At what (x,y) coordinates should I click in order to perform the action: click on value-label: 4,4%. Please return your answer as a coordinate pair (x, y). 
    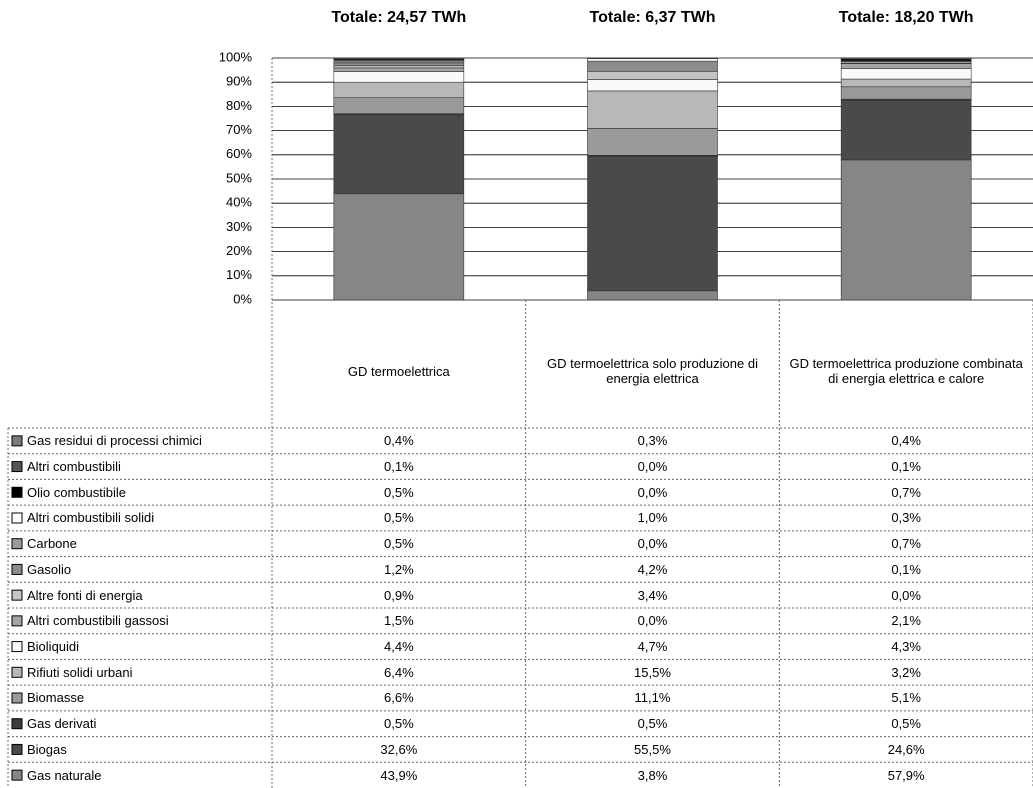
    Looking at the image, I should click on (399, 647).